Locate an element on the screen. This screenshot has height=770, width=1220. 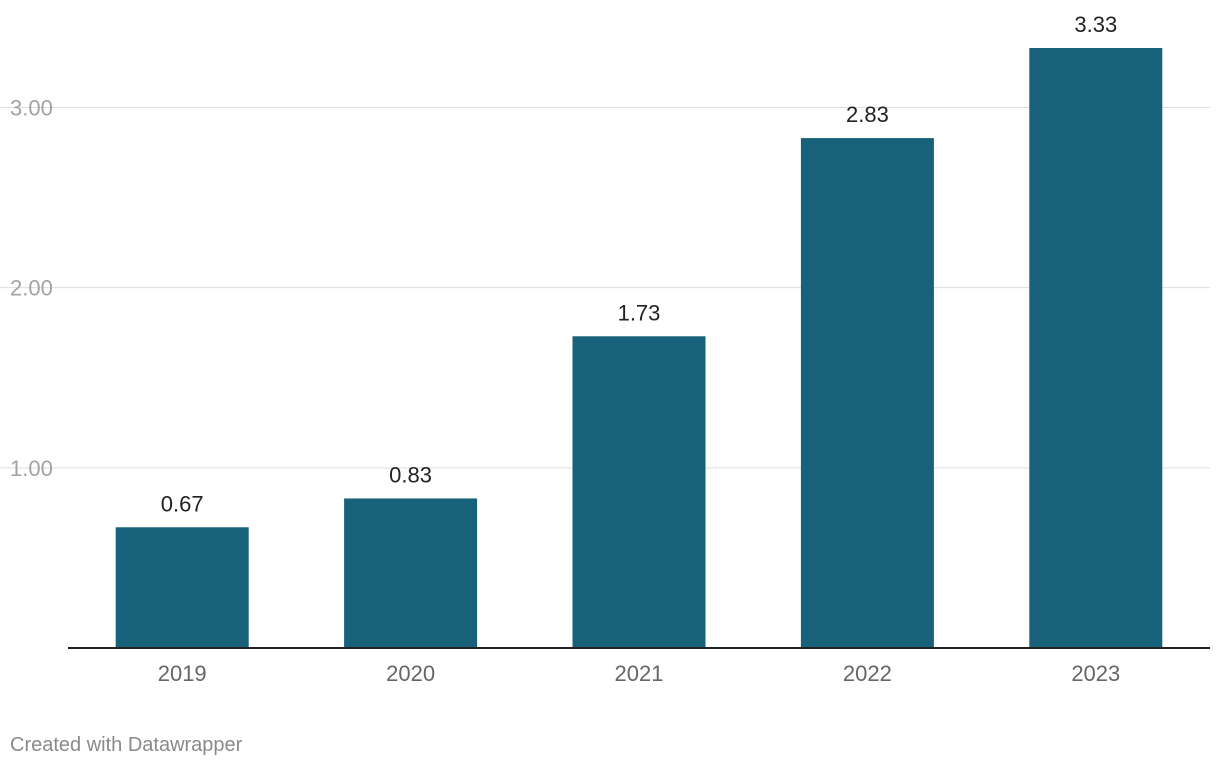
data-label: 1.73 is located at coordinates (639, 312).